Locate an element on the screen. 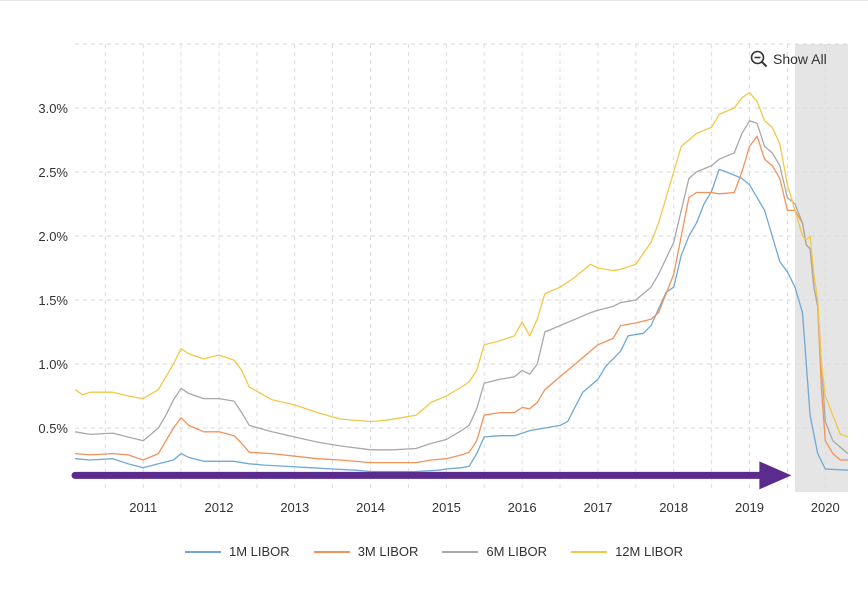  legend-item: 3M LIBOR is located at coordinates (366, 551).